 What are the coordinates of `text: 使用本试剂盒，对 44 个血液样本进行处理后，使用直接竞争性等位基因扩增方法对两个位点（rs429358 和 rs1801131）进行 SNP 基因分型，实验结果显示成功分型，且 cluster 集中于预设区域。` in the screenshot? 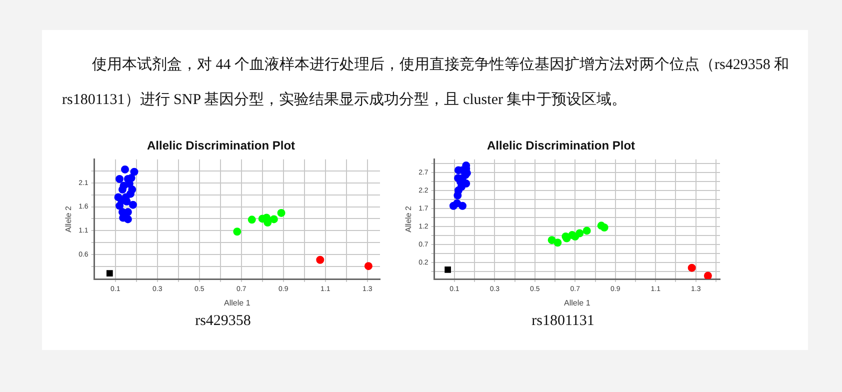 It's located at (426, 82).